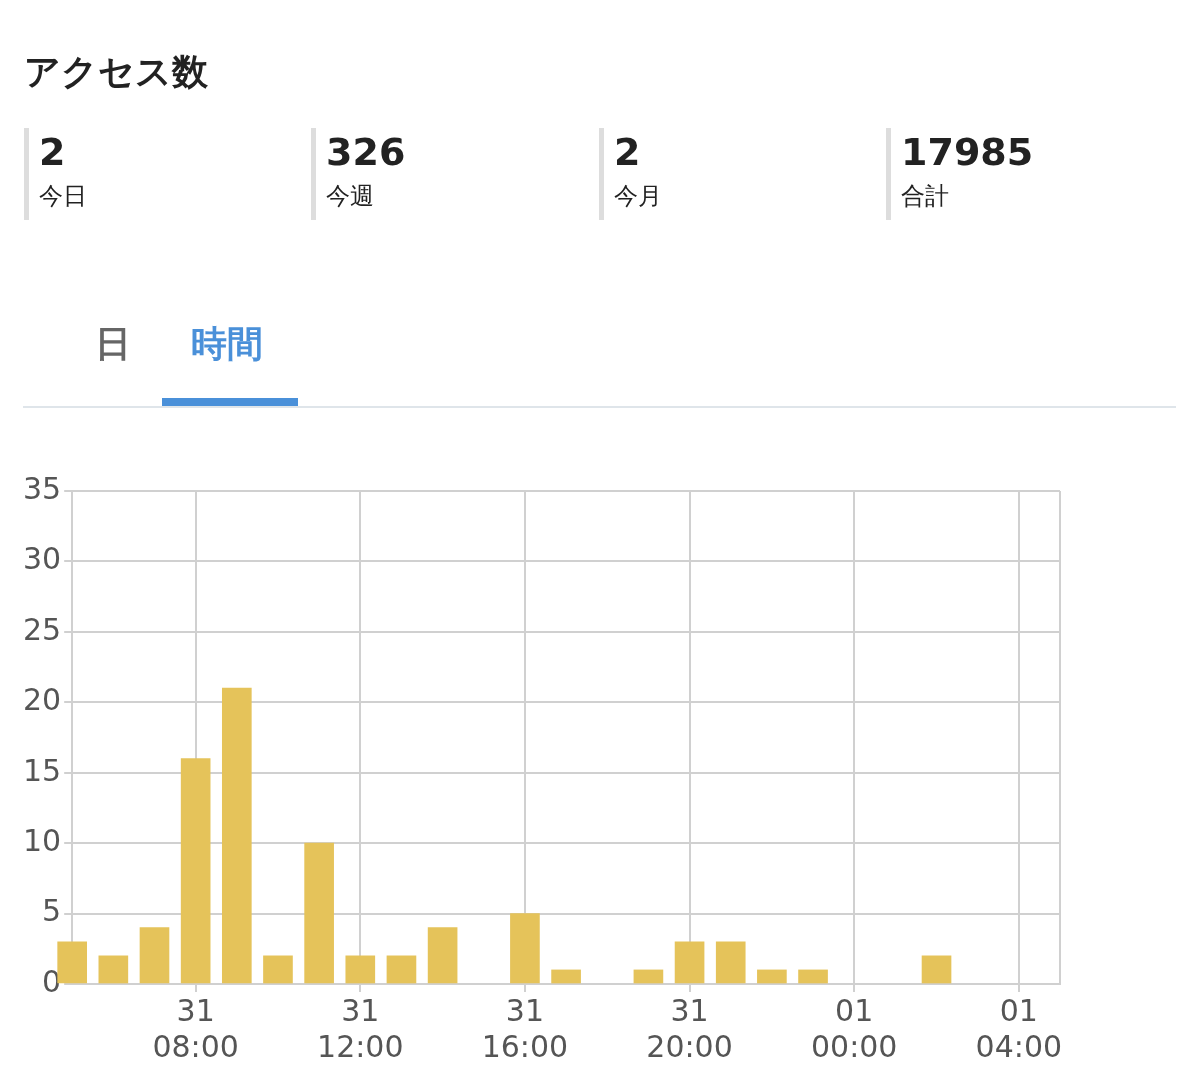 Image resolution: width=1200 pixels, height=1071 pixels. Describe the element at coordinates (113, 344) in the screenshot. I see `text: 日` at that location.